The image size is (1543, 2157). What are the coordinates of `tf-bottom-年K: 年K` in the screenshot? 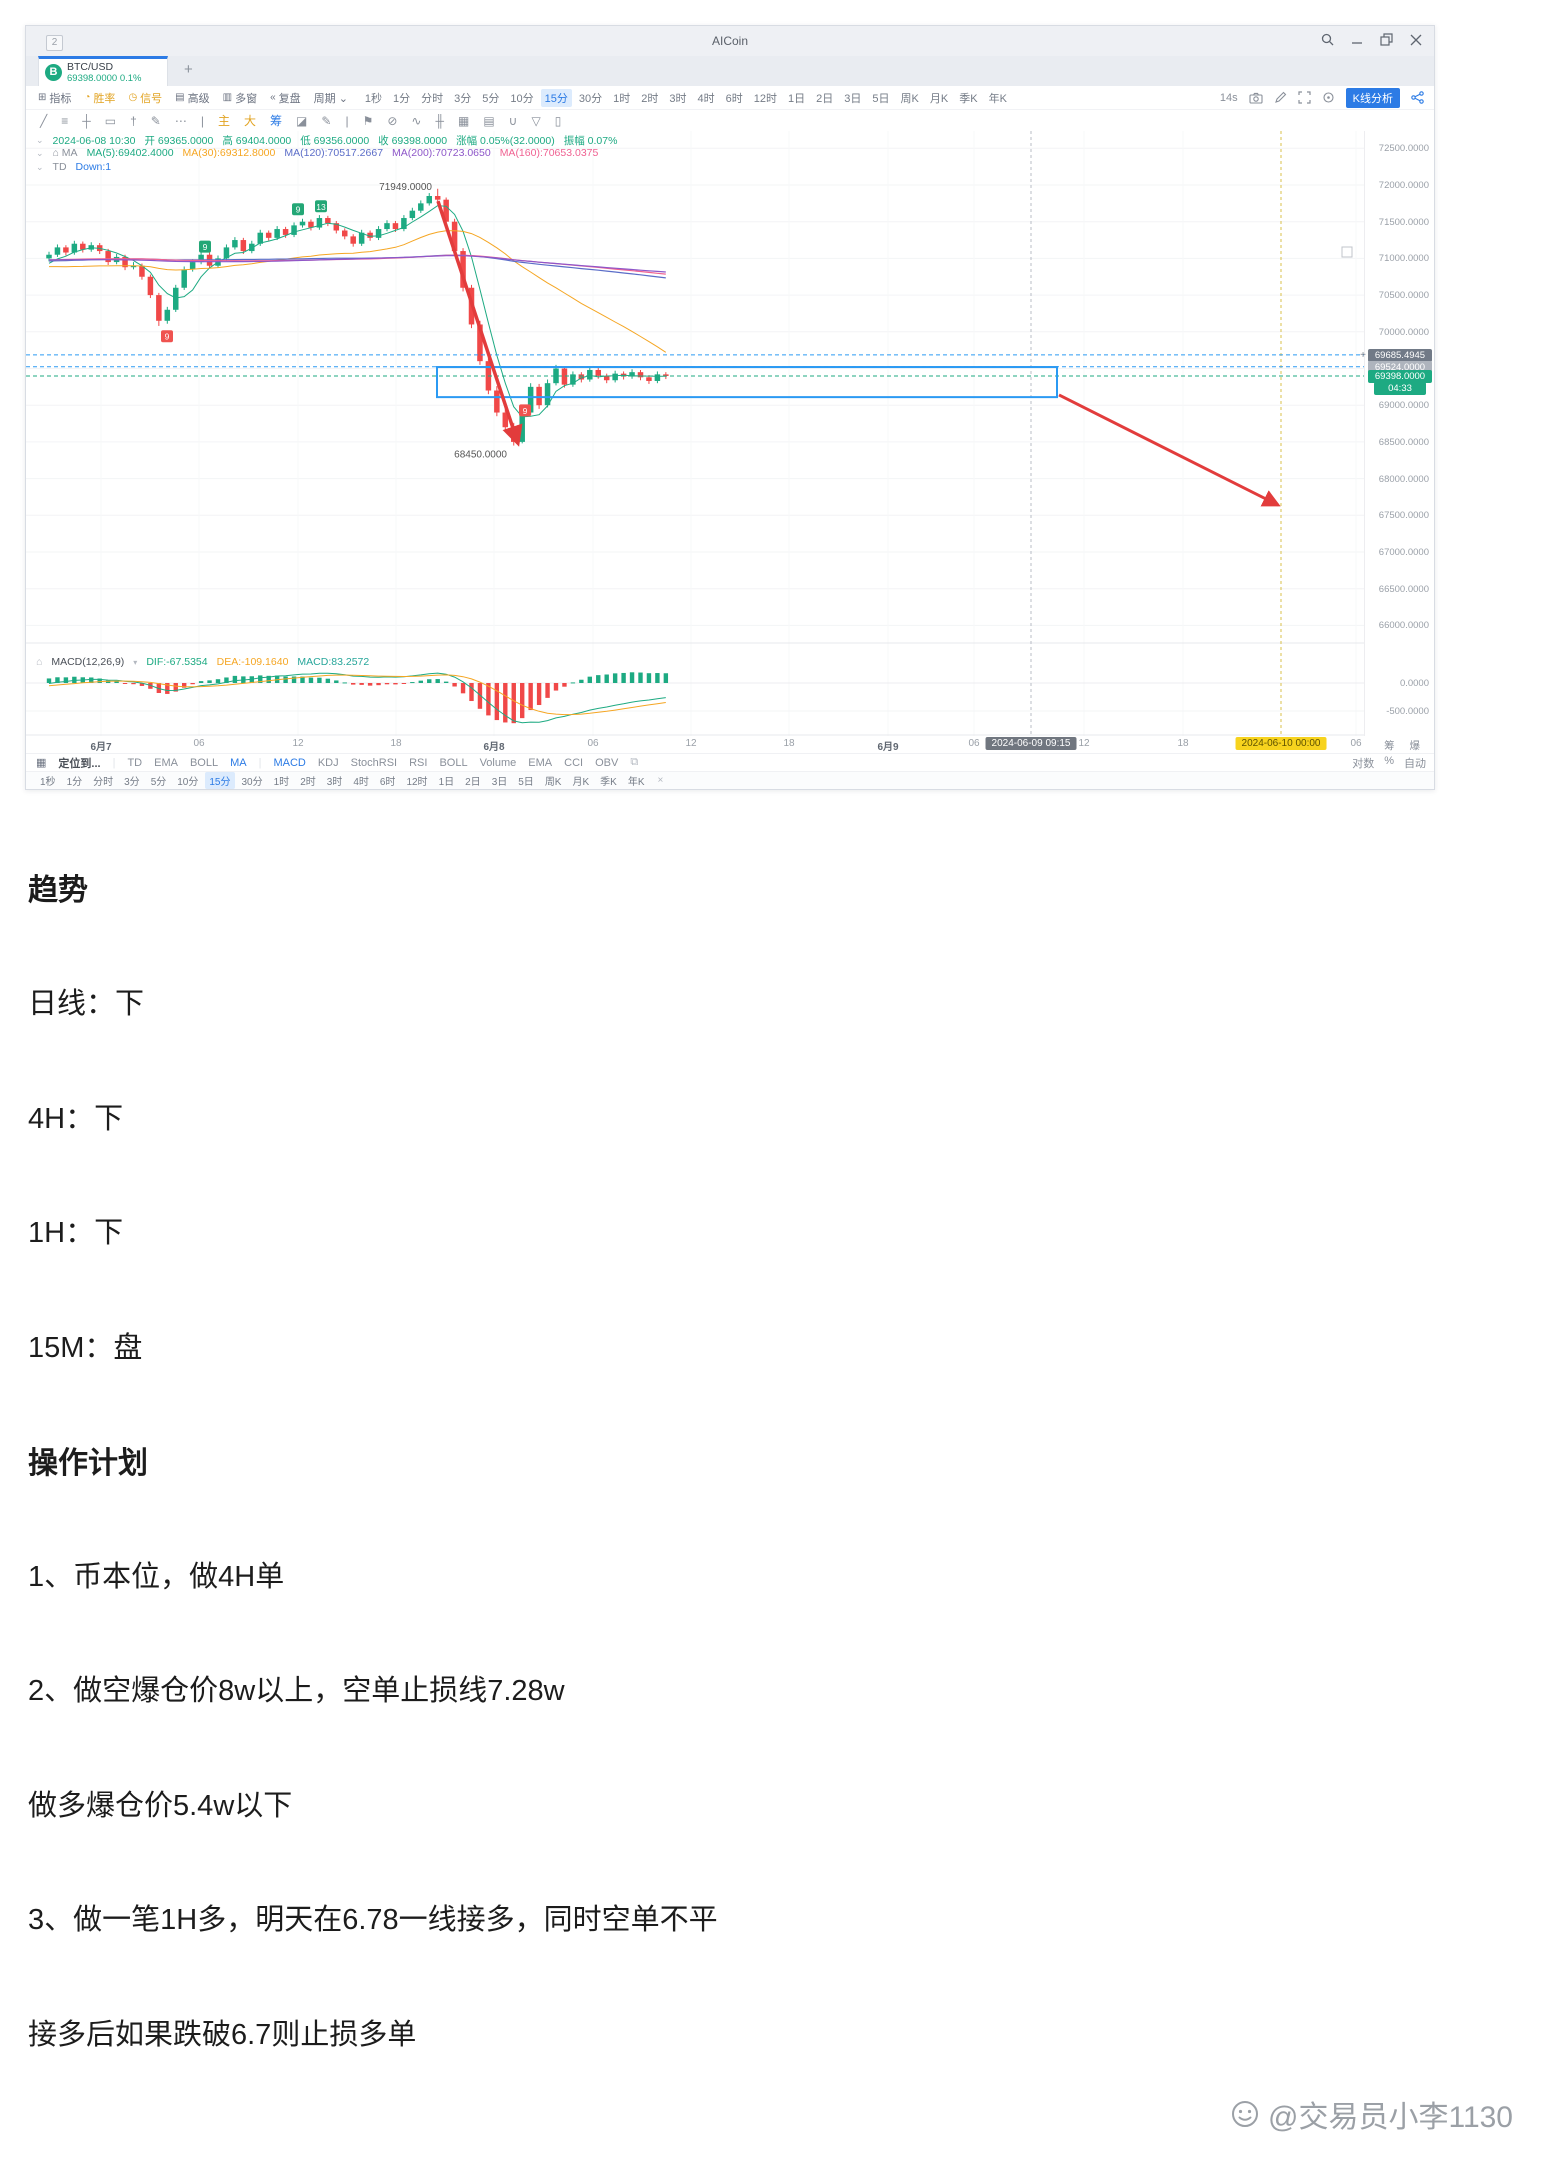 It's located at (636, 782).